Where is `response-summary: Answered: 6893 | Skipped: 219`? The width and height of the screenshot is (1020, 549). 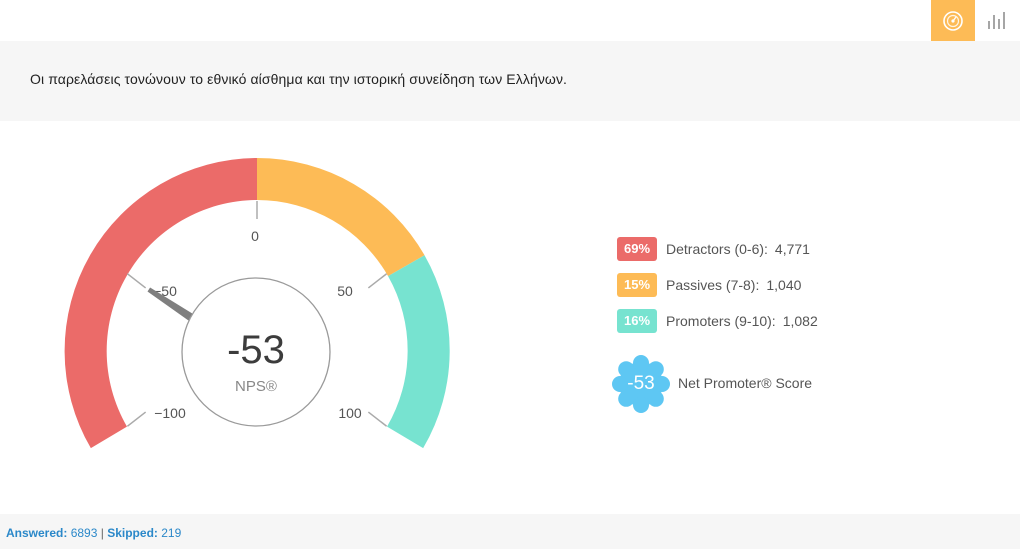 response-summary: Answered: 6893 | Skipped: 219 is located at coordinates (93, 533).